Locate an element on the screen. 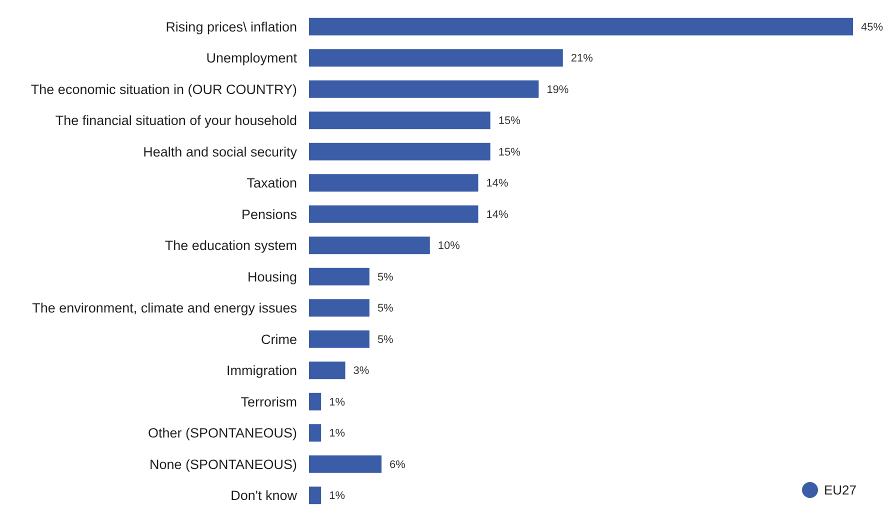  y-tick-label: Immigration is located at coordinates (261, 370).